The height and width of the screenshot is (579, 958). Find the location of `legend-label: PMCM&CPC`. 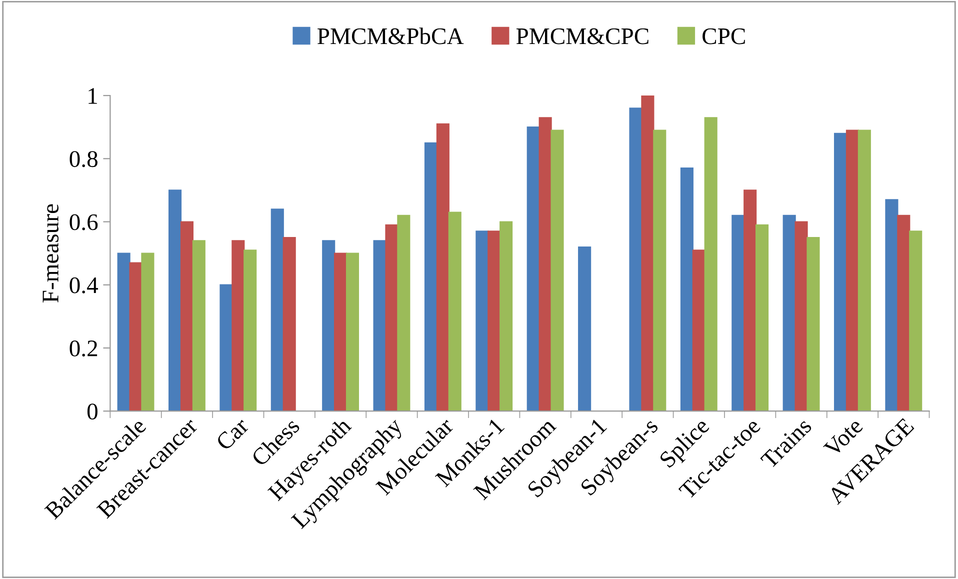

legend-label: PMCM&CPC is located at coordinates (582, 36).